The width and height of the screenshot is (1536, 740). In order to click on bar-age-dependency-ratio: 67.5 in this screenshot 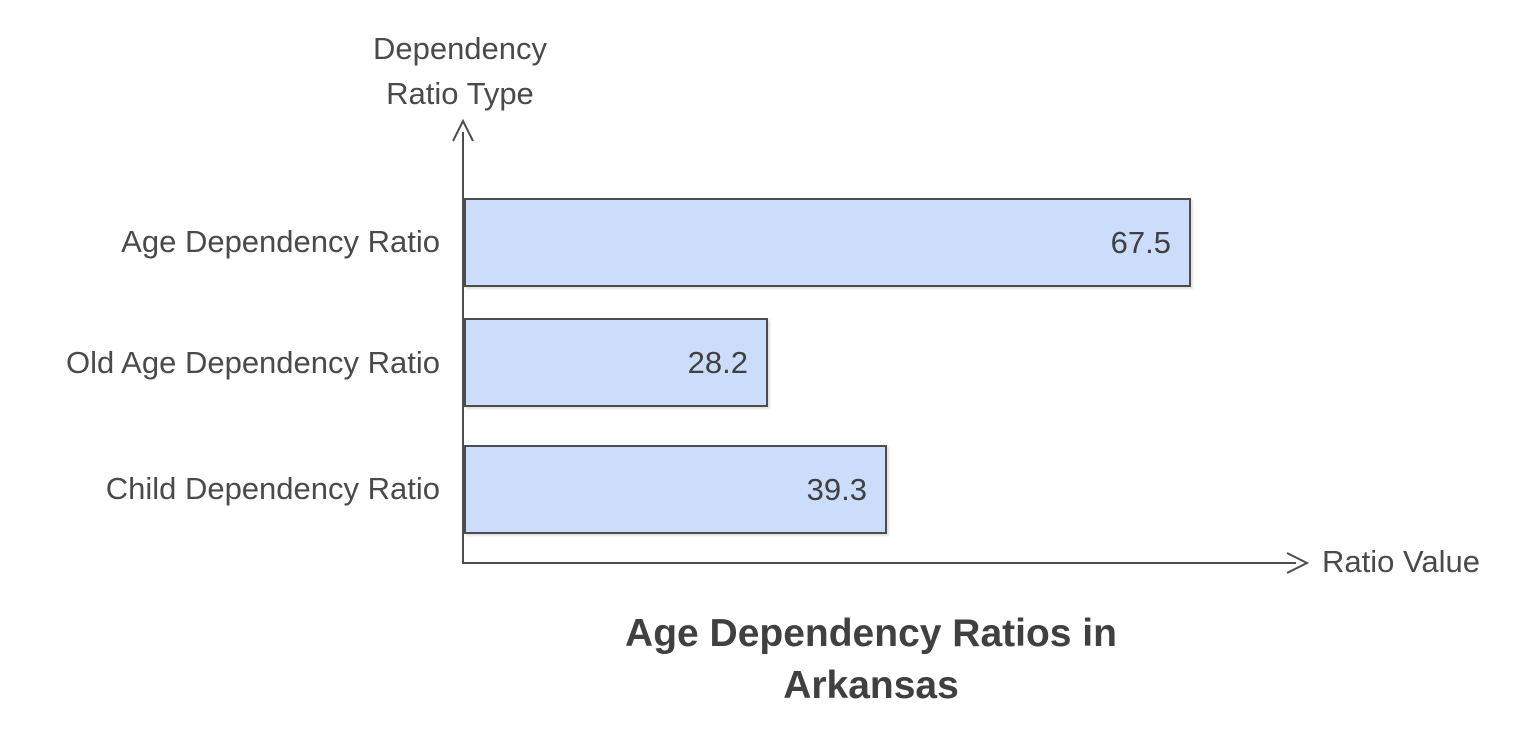, I will do `click(827, 242)`.